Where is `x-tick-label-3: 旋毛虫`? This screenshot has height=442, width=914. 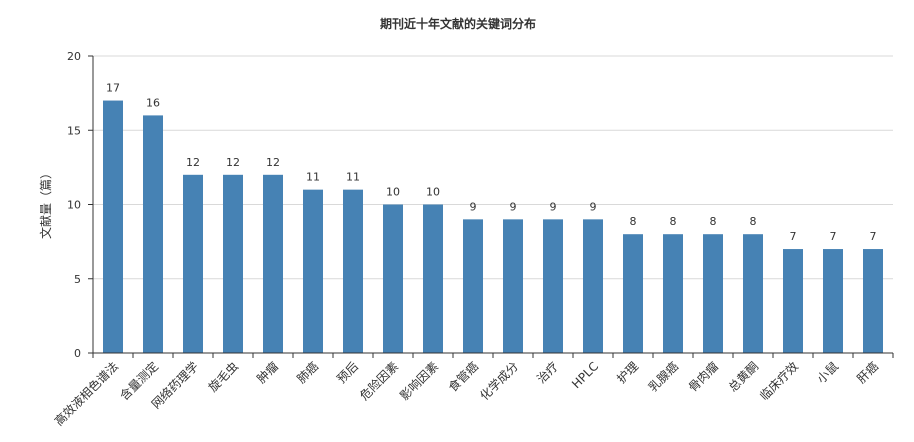
x-tick-label-3: 旋毛虫 is located at coordinates (223, 376).